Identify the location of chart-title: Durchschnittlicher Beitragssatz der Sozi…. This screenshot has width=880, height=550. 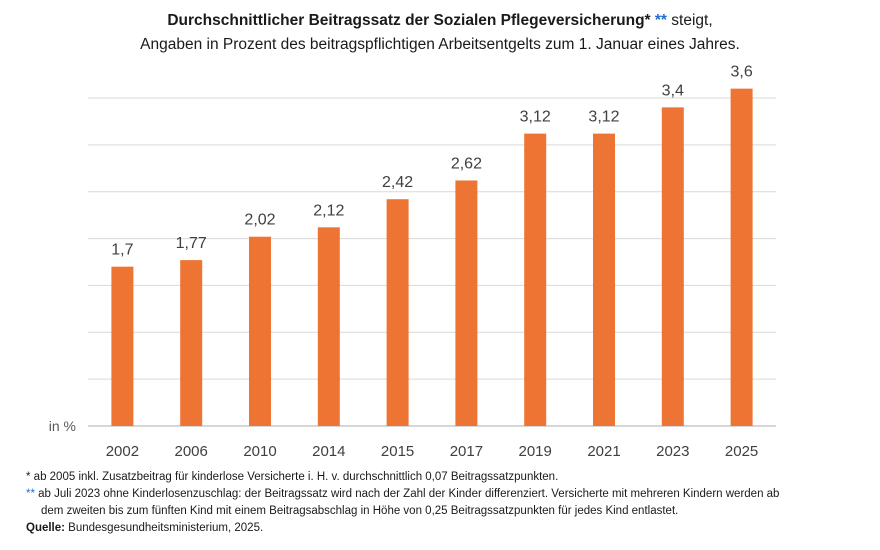
(440, 33).